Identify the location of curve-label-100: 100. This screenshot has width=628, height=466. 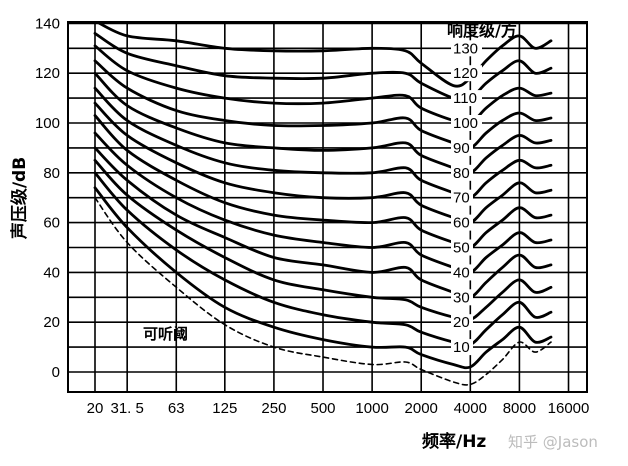
(465, 123).